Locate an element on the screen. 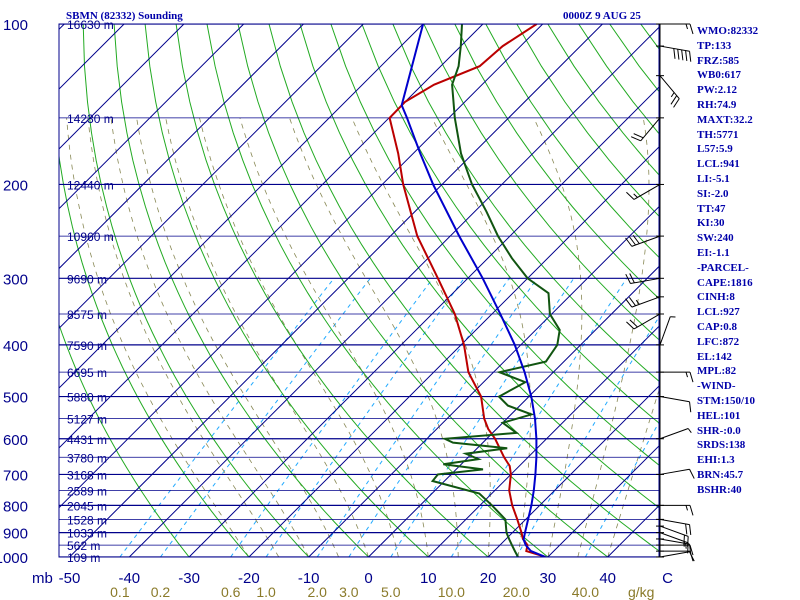 The height and width of the screenshot is (600, 800). index-item: LI:-5.1 is located at coordinates (713, 178).